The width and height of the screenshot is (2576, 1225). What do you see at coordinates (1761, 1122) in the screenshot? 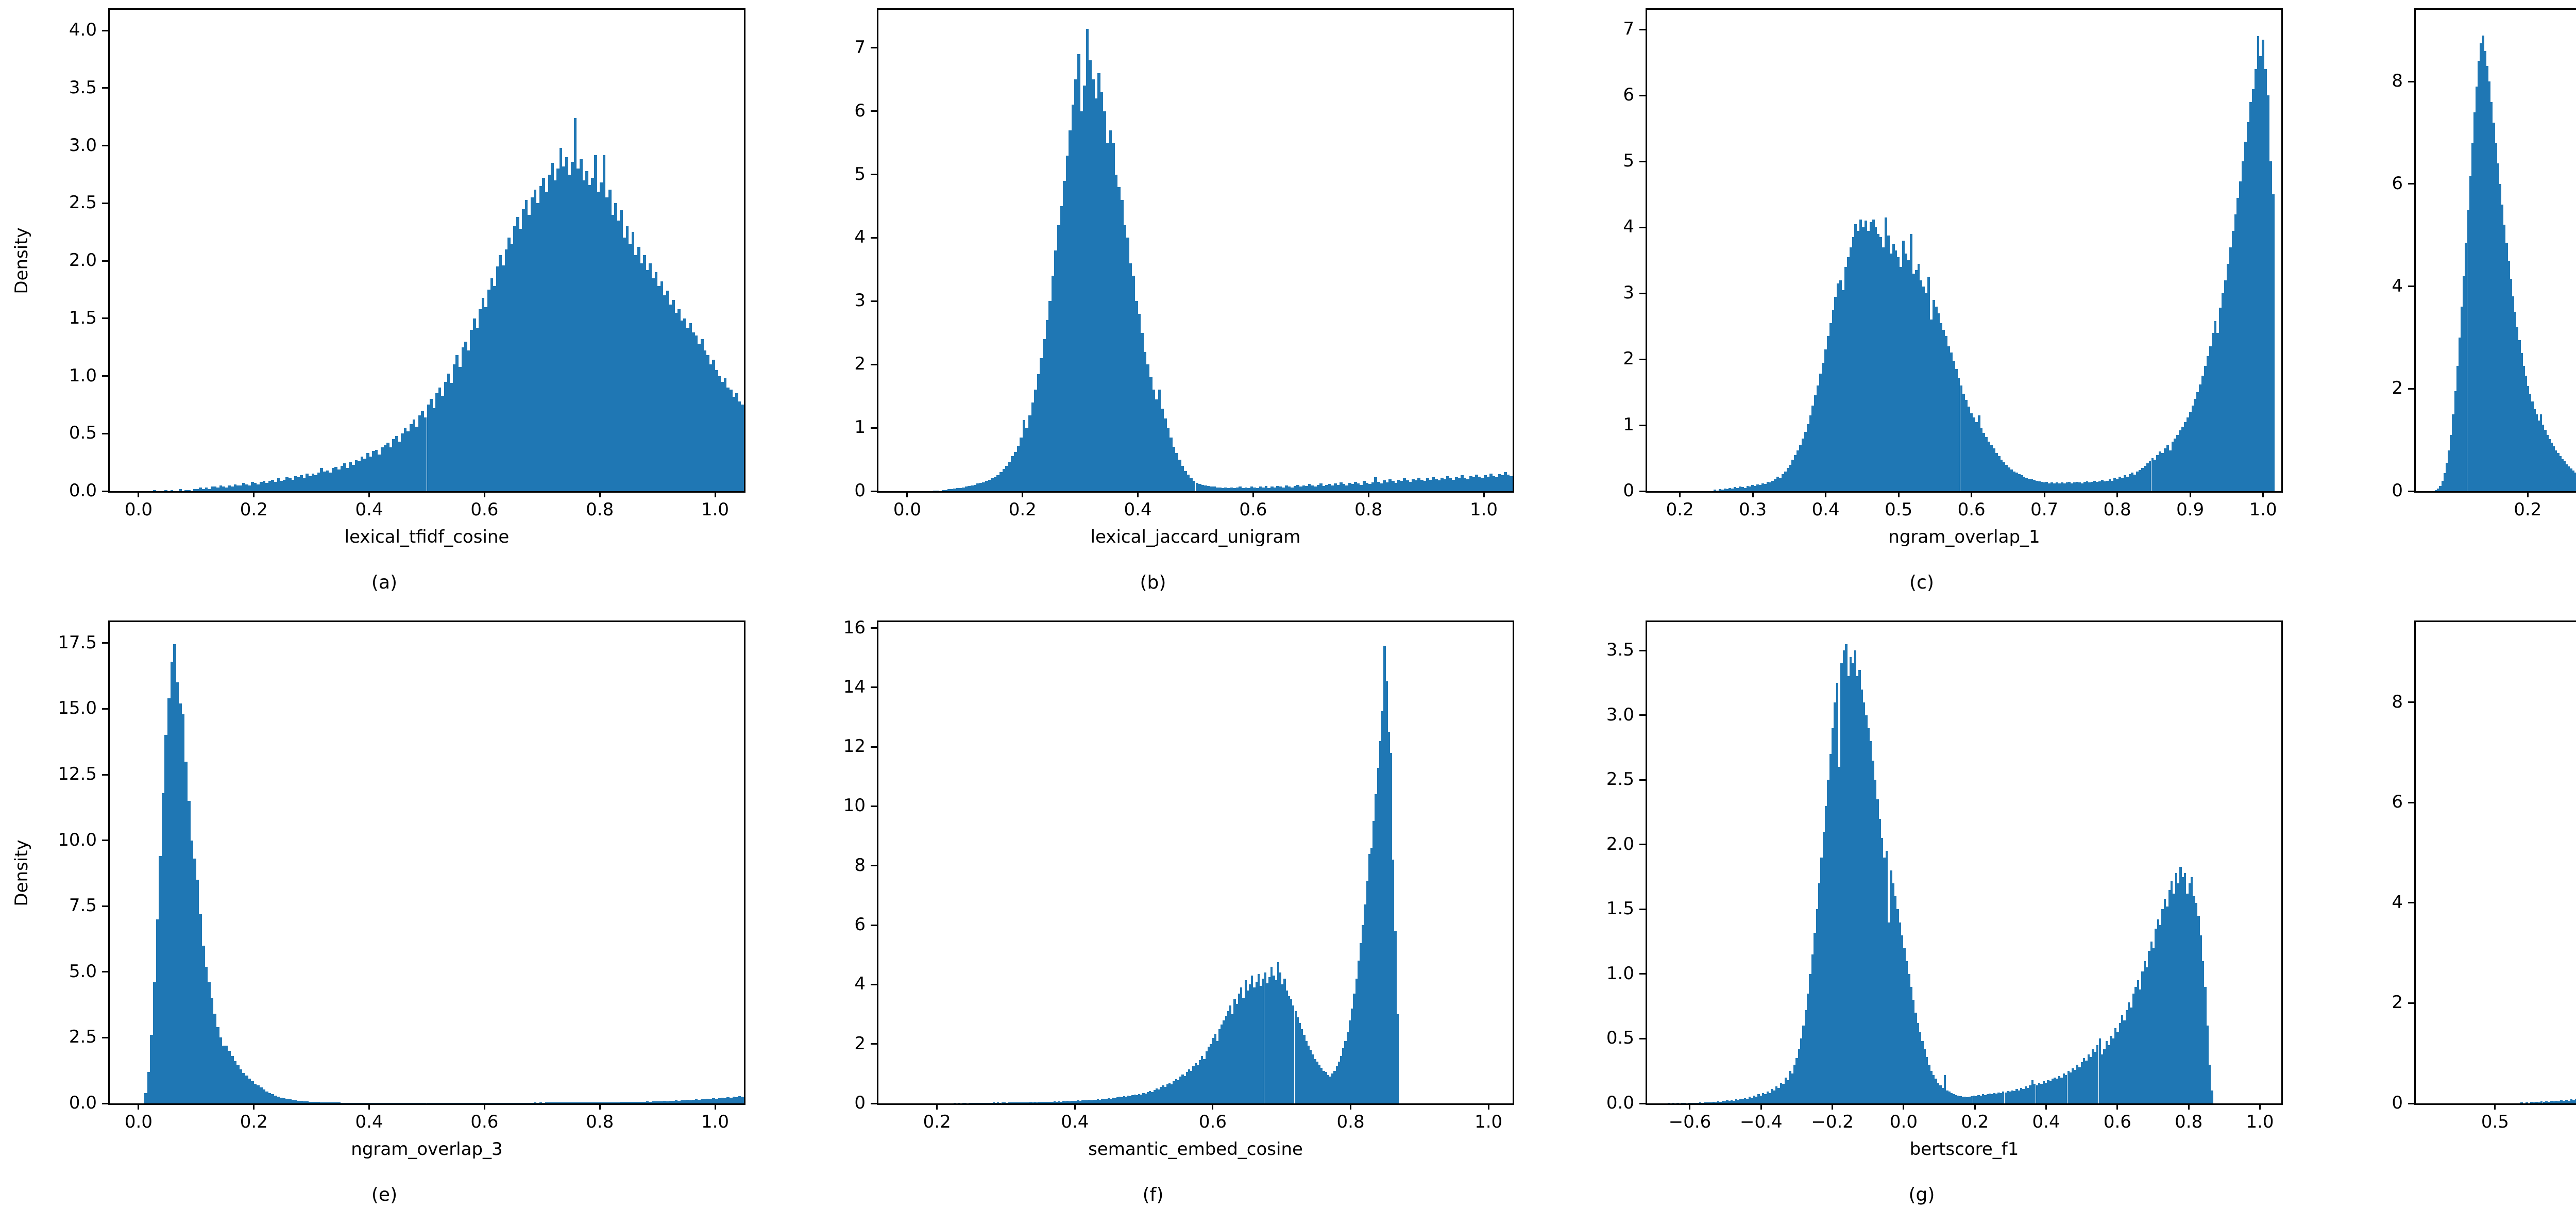
I see `x-tick-label: −0.4` at bounding box center [1761, 1122].